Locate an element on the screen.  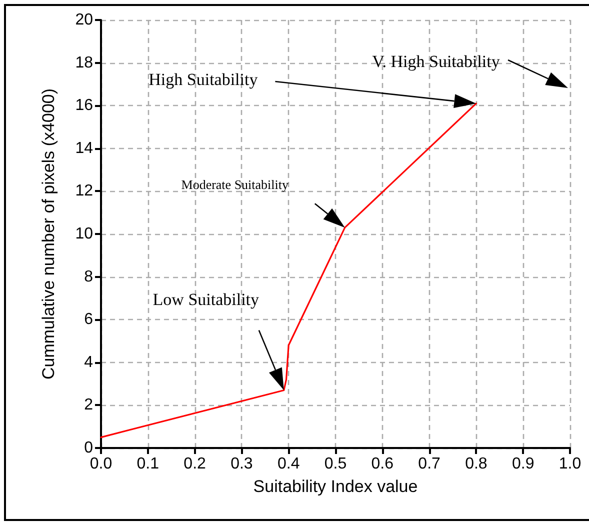
y-tick-label: 6 is located at coordinates (89, 319).